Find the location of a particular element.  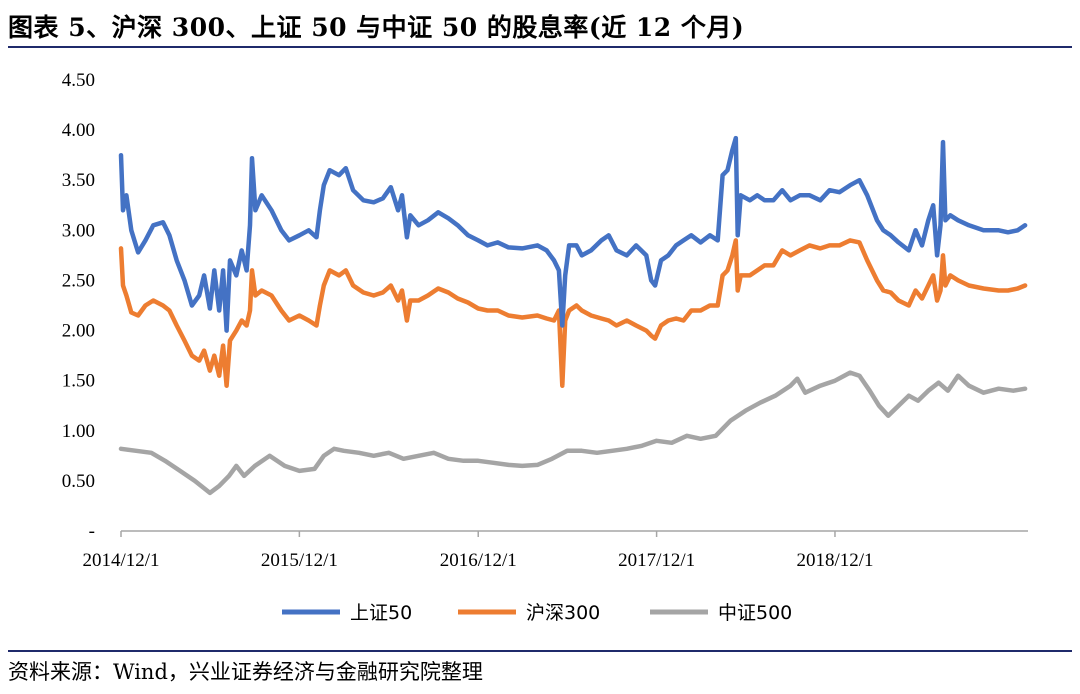

y-tick-label: 1.00 is located at coordinates (78, 431).